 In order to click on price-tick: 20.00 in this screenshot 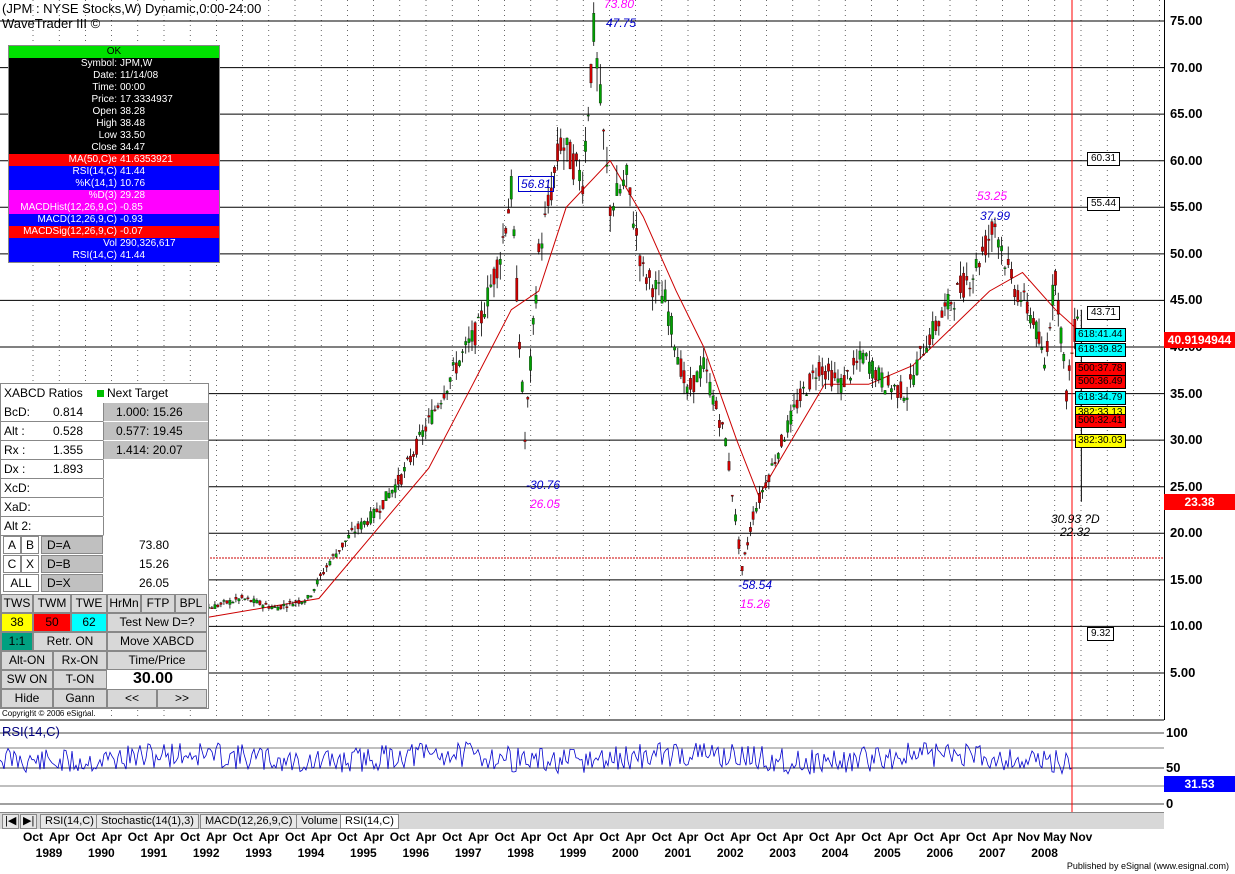, I will do `click(1186, 533)`.